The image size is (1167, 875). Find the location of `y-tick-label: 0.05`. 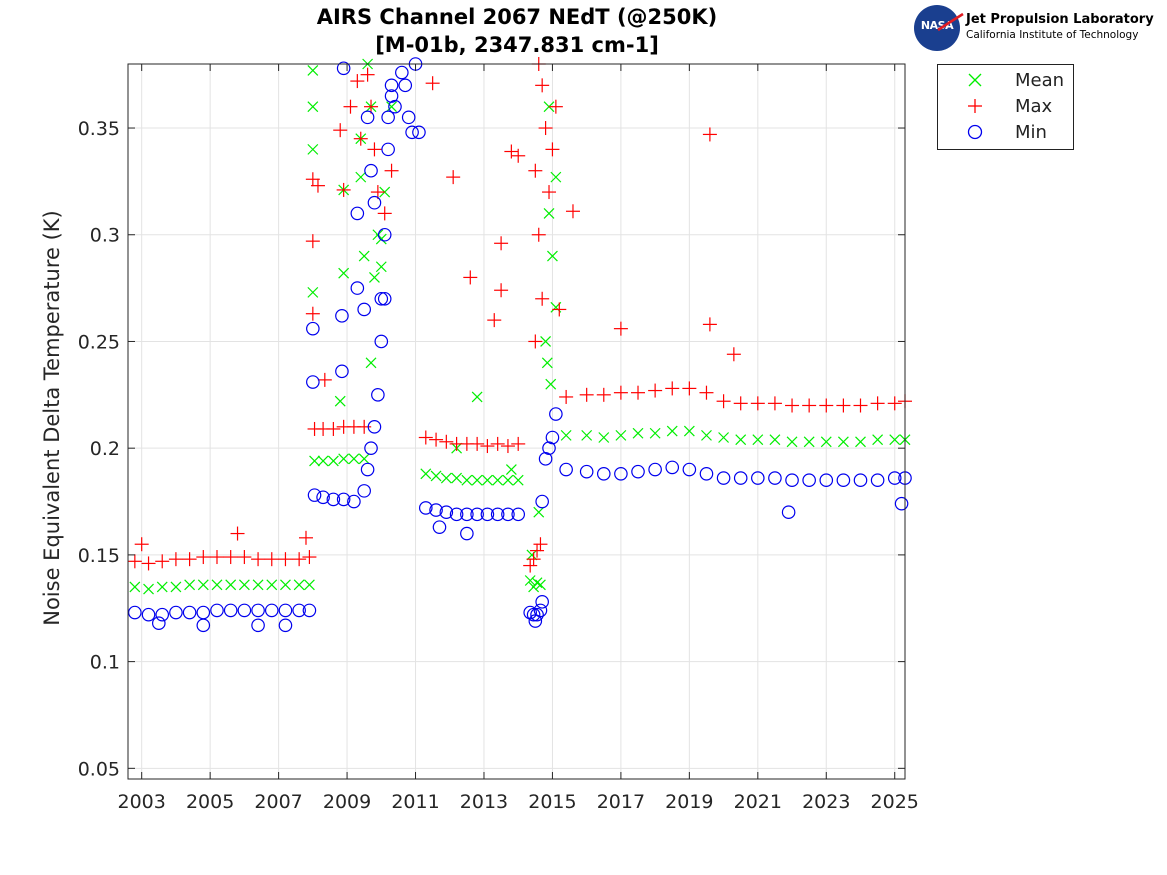

y-tick-label: 0.05 is located at coordinates (99, 769).